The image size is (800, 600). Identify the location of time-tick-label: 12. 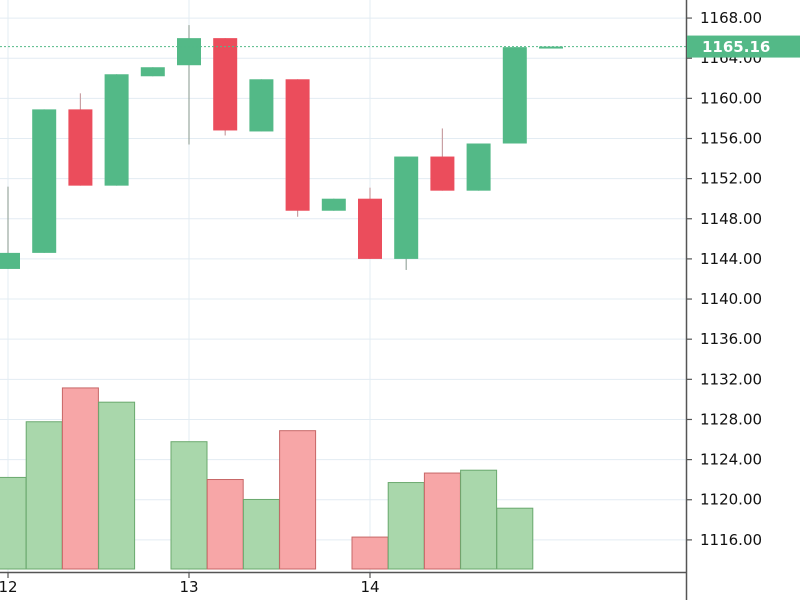
(9, 587).